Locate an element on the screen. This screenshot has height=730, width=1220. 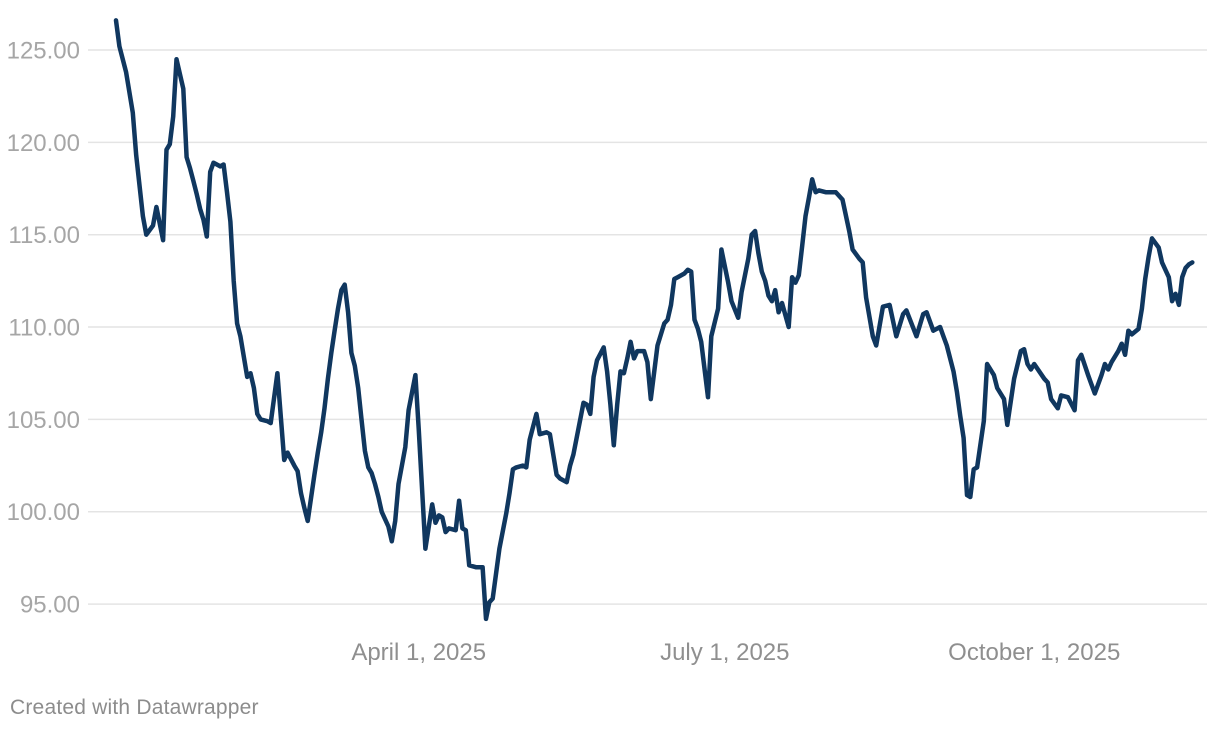
x-axis-tick-label: July 1, 2025 is located at coordinates (724, 652).